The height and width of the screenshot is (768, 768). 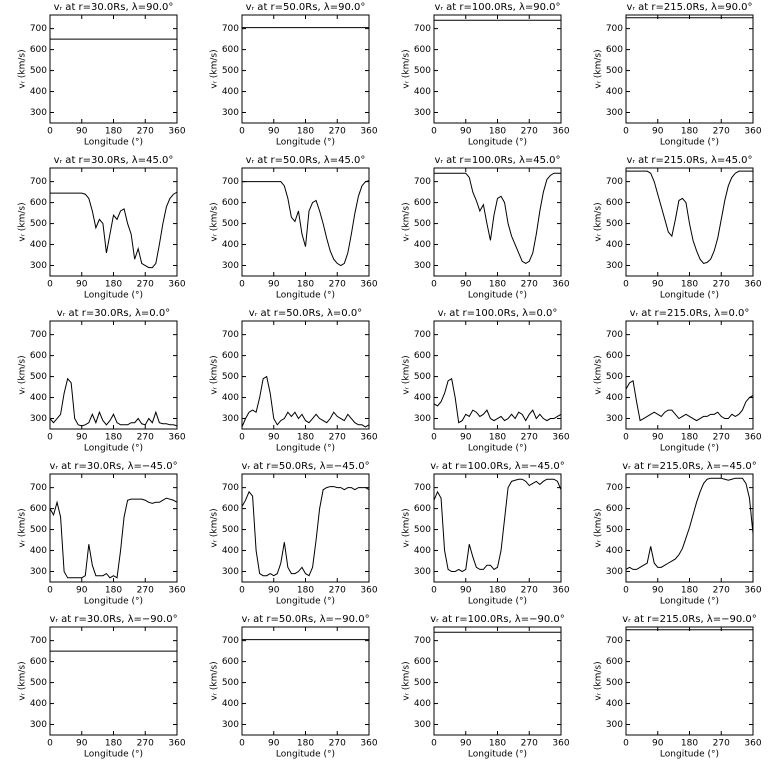 I want to click on chart-title: vᵣ at r=100.0Rs, λ=45.0°, so click(x=497, y=160).